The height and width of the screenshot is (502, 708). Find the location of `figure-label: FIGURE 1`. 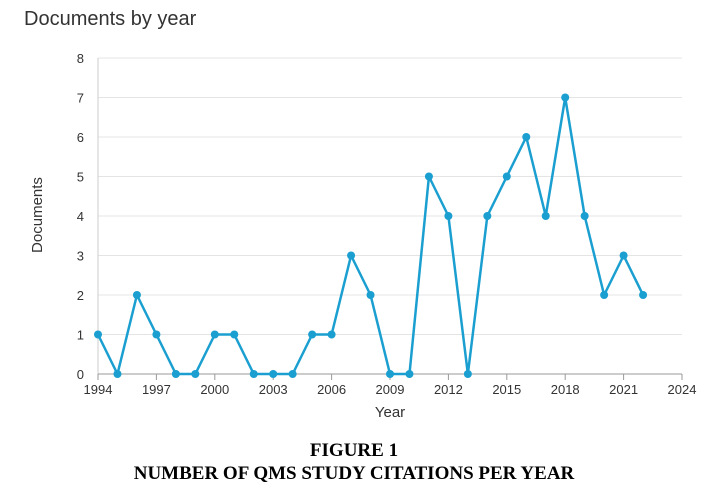

figure-label: FIGURE 1 is located at coordinates (354, 450).